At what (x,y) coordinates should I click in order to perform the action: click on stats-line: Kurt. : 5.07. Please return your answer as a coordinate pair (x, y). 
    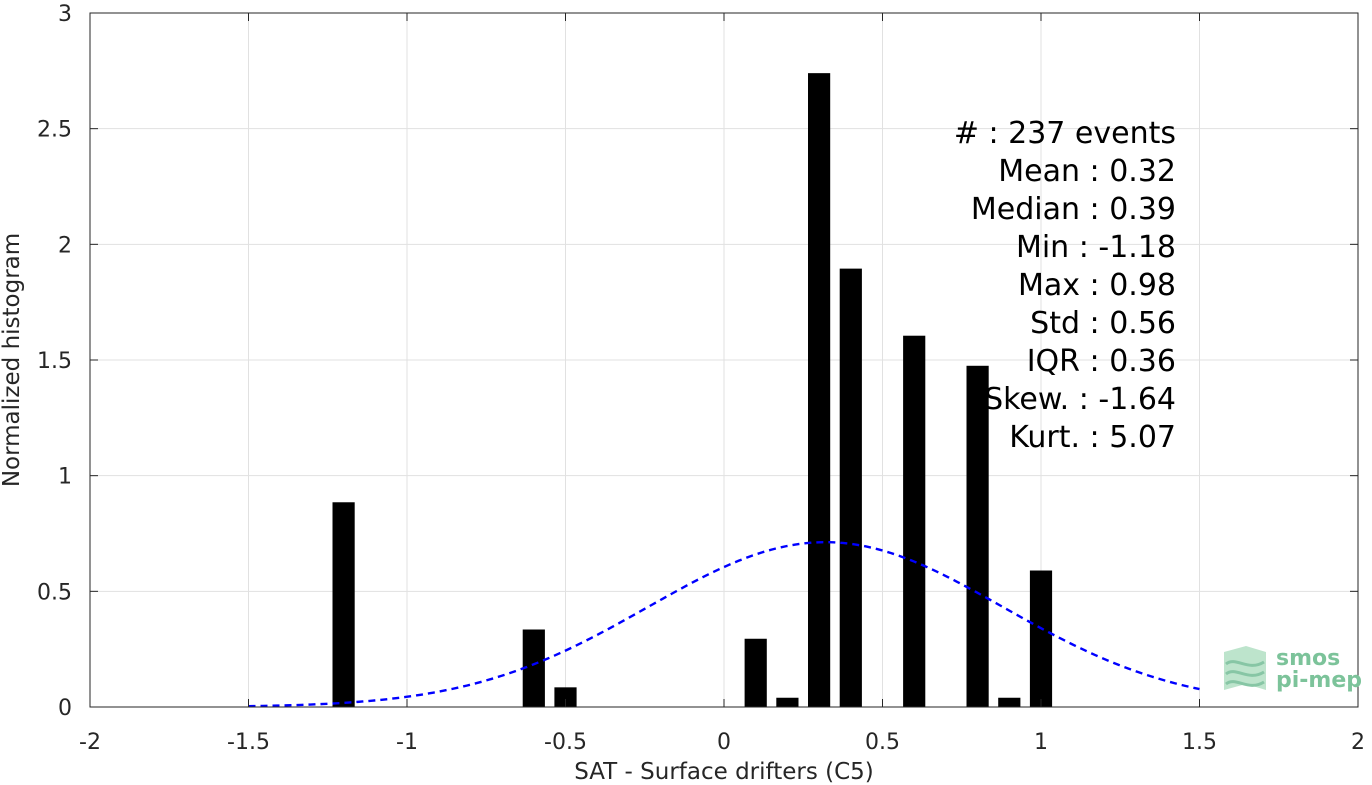
    Looking at the image, I should click on (1092, 437).